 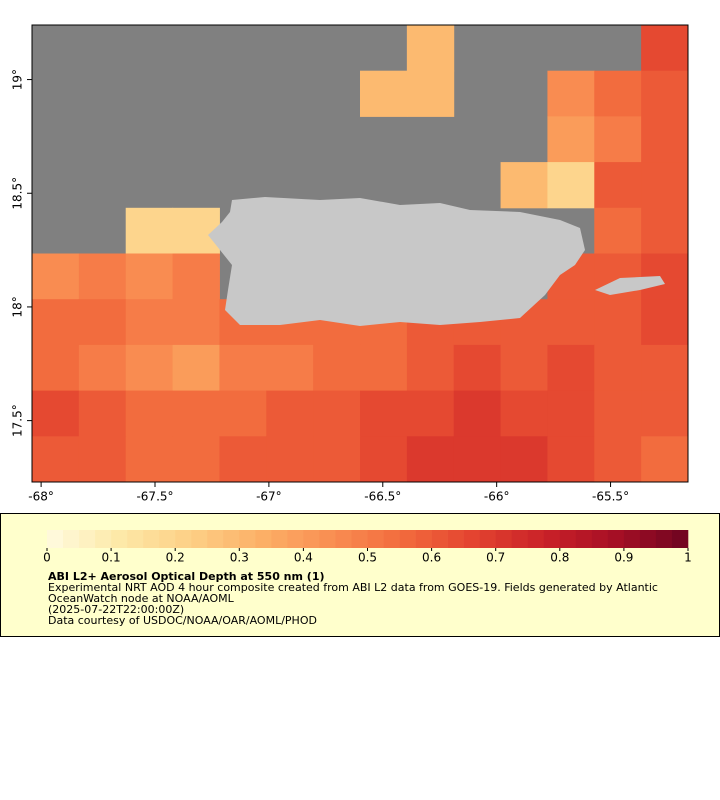 I want to click on colorbar-tick-label: 0.4, so click(x=303, y=558).